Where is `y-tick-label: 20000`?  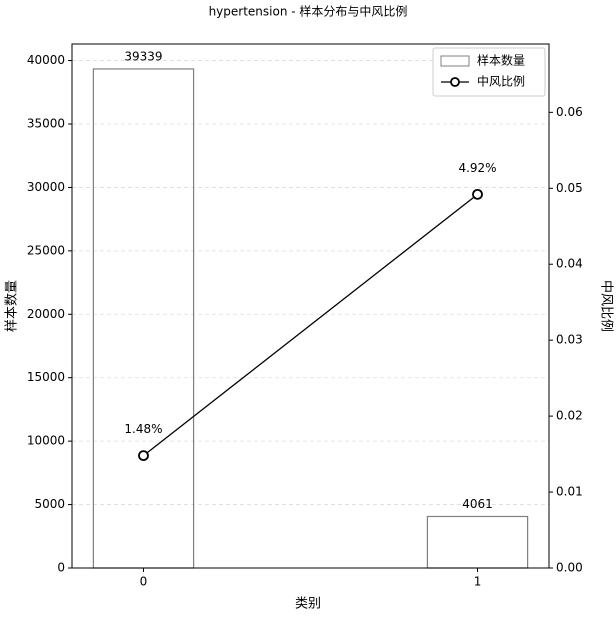 y-tick-label: 20000 is located at coordinates (46, 314).